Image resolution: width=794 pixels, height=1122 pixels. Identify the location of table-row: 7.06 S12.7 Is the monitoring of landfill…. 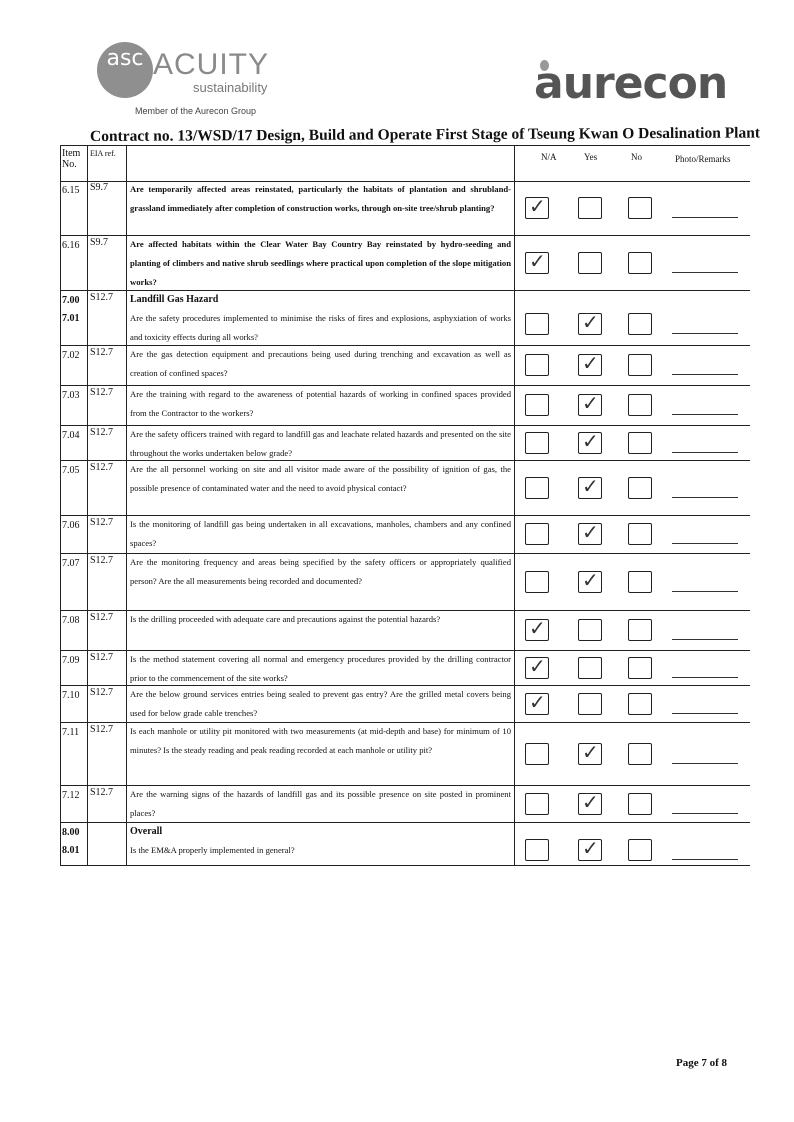
(405, 534).